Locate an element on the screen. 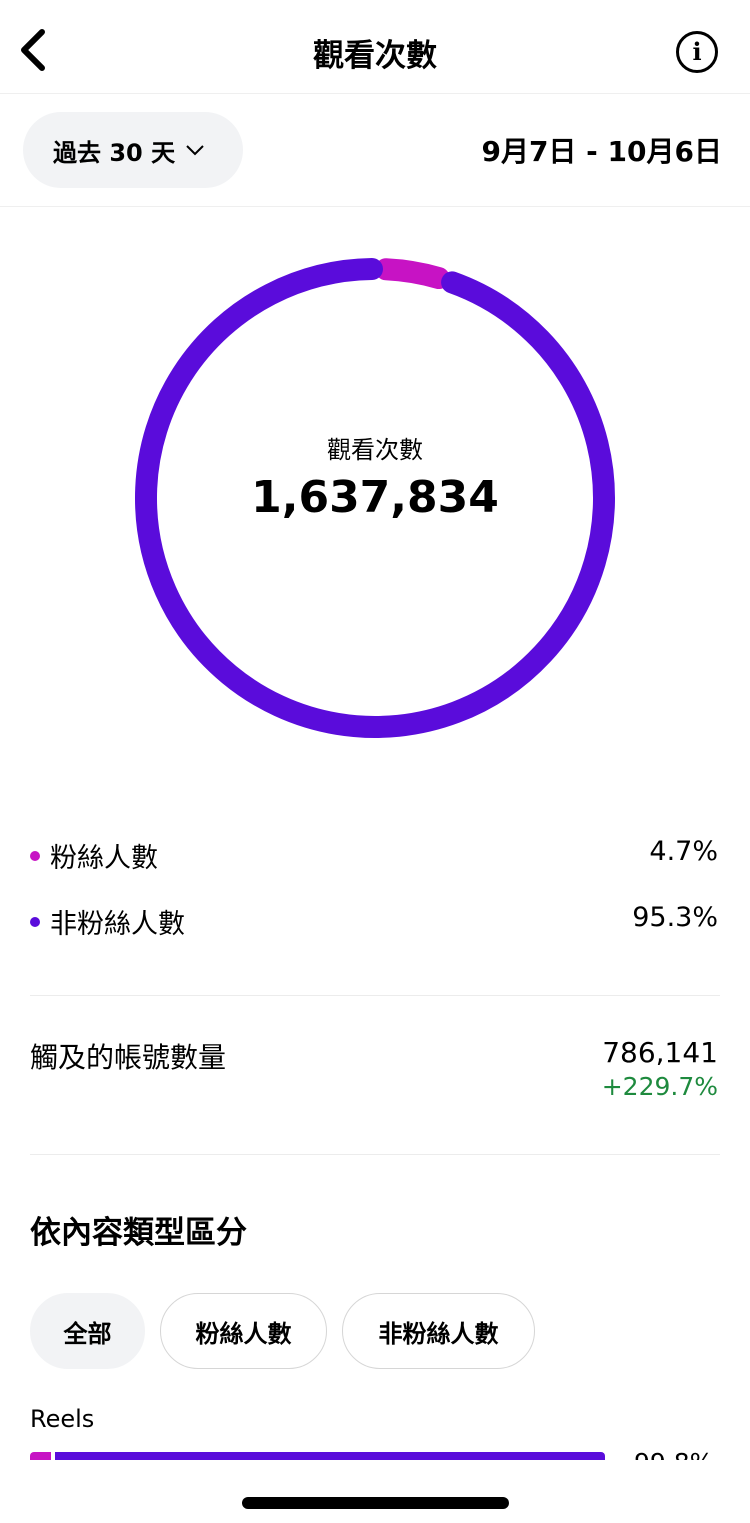 The image size is (750, 1523). reels-bar is located at coordinates (317, 1456).